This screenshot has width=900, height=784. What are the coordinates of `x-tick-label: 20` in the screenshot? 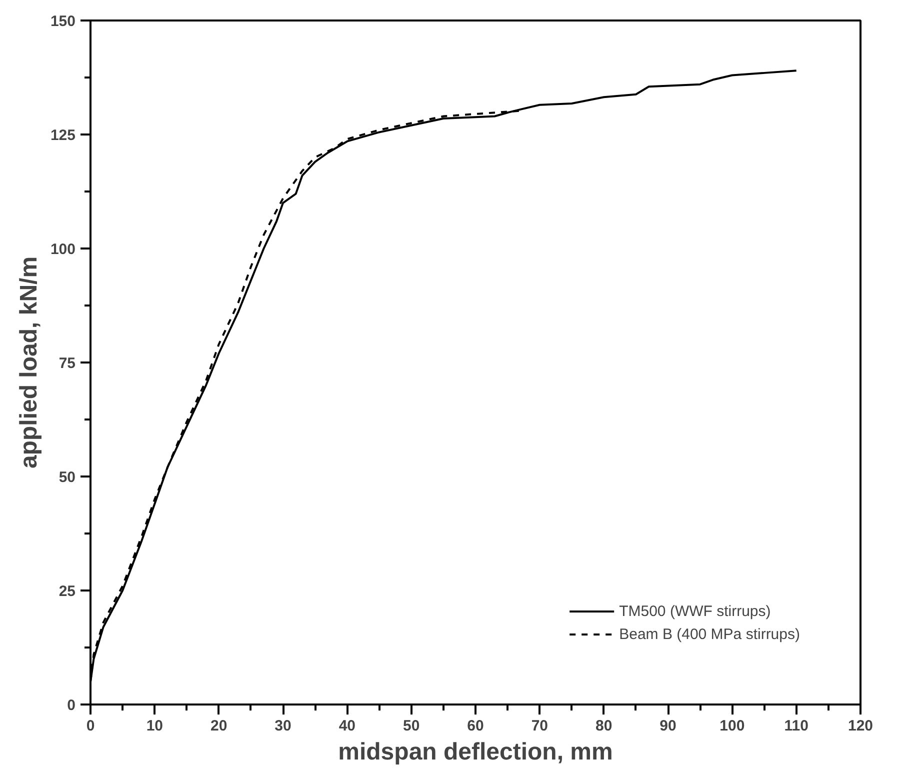 It's located at (219, 726).